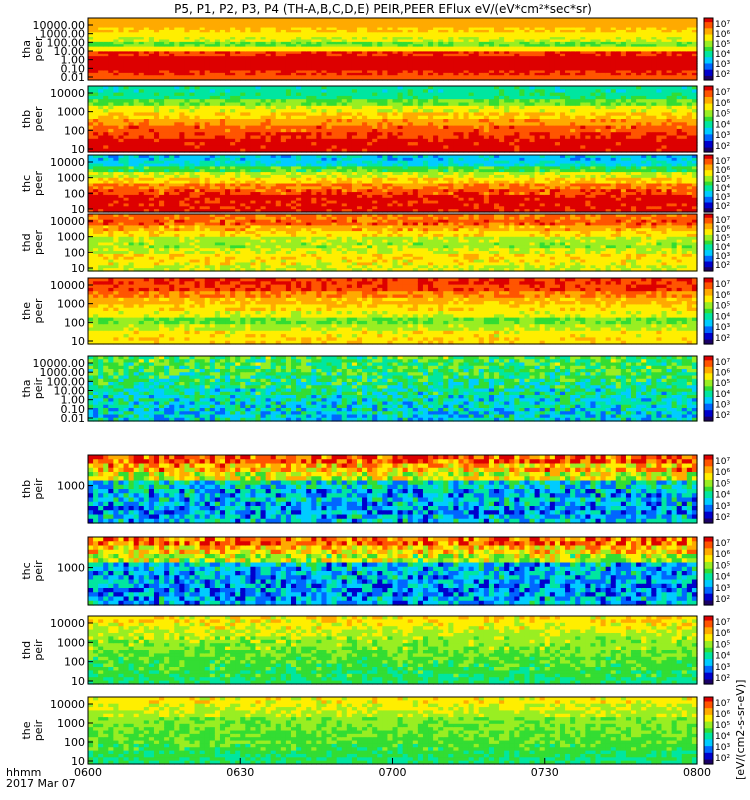  What do you see at coordinates (59, 25) in the screenshot?
I see `y-tick-label: 10000.00` at bounding box center [59, 25].